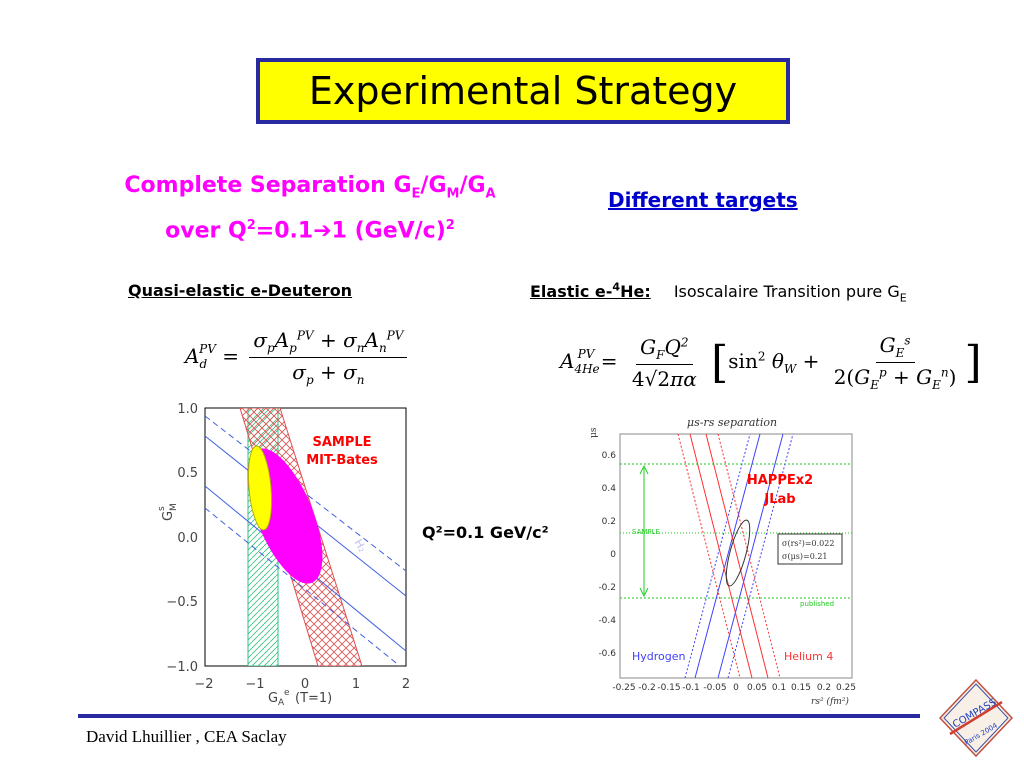 The image size is (1024, 768). Describe the element at coordinates (609, 456) in the screenshot. I see `y-tick-label: 0.6` at that location.